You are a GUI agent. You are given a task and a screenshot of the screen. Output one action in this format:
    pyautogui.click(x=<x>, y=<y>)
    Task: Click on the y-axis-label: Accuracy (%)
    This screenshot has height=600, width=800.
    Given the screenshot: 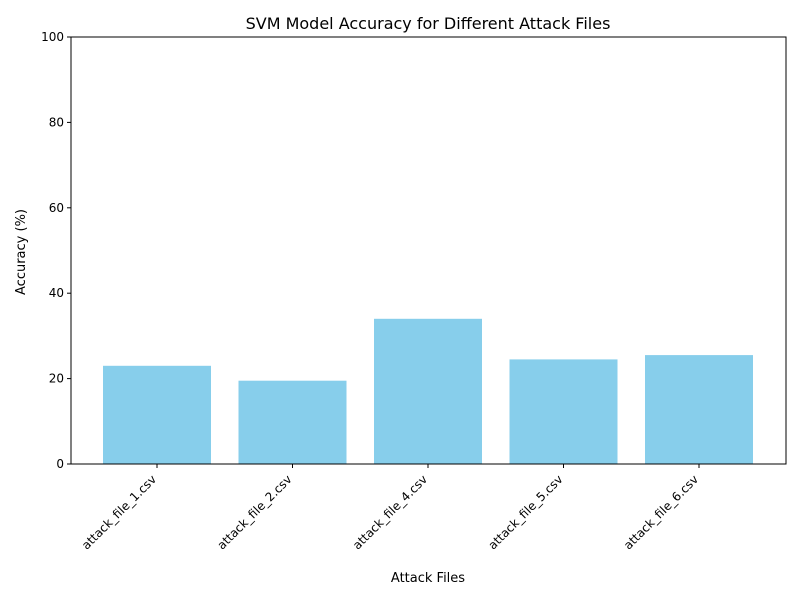 What is the action you would take?
    pyautogui.click(x=21, y=252)
    